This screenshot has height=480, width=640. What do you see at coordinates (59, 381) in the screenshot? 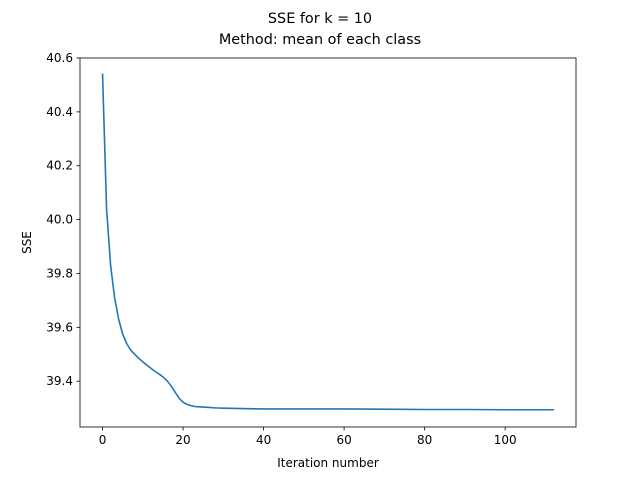
I see `y-tick-label: 39.4` at bounding box center [59, 381].